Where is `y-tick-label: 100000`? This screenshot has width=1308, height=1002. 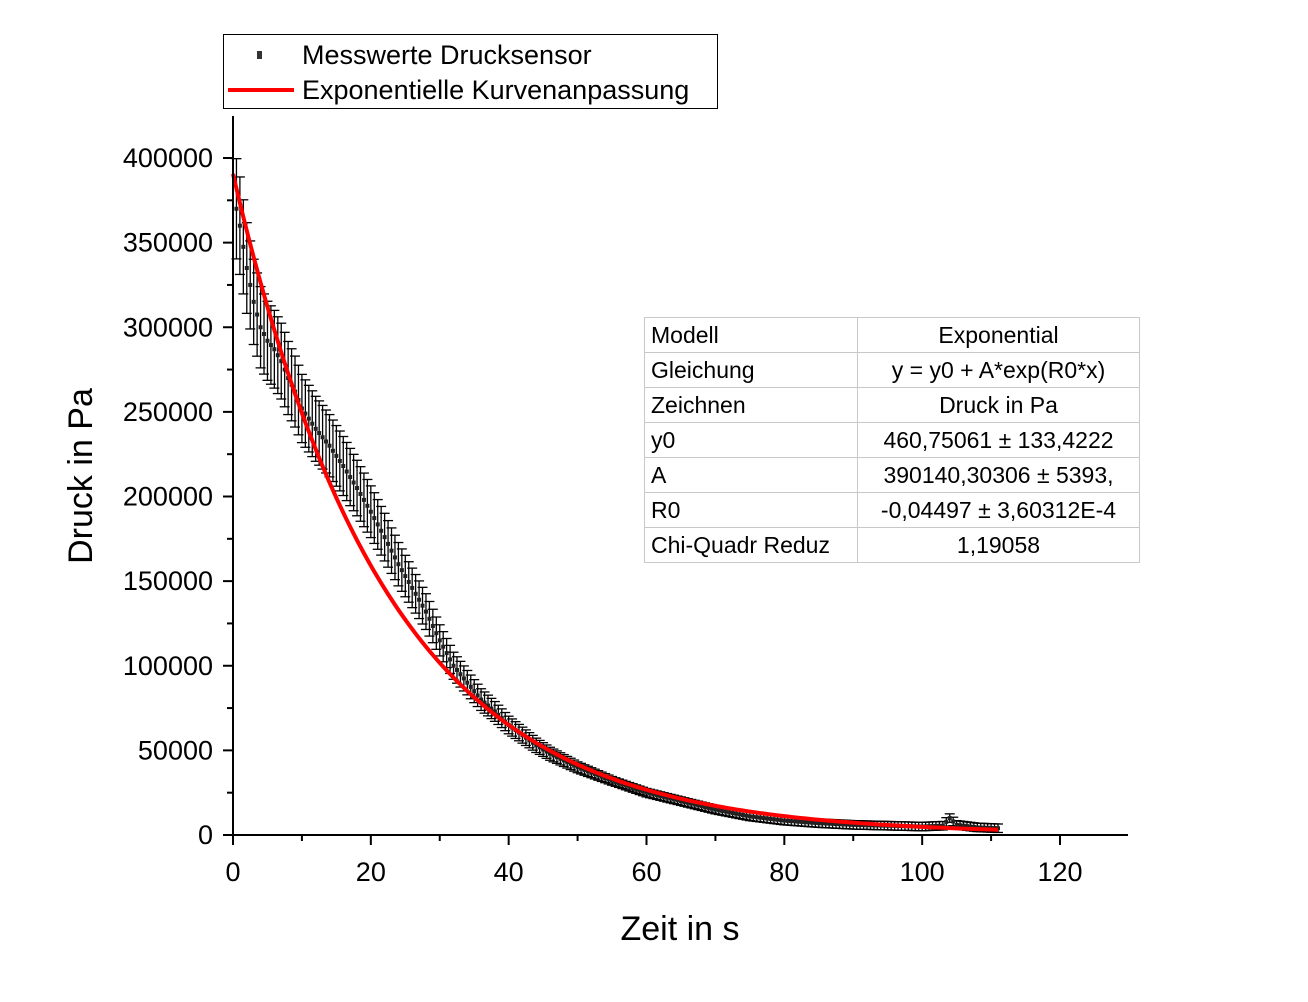 y-tick-label: 100000 is located at coordinates (168, 666).